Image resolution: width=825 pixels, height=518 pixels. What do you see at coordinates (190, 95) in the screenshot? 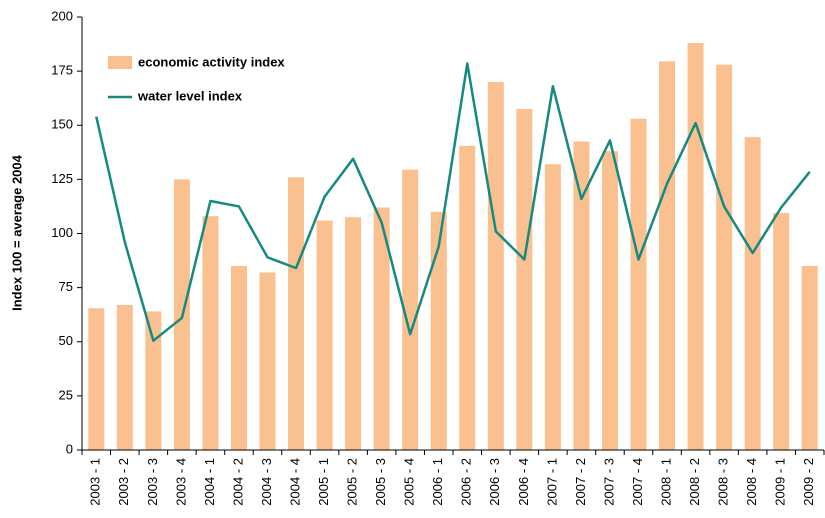
I see `legend-label: water level index` at bounding box center [190, 95].